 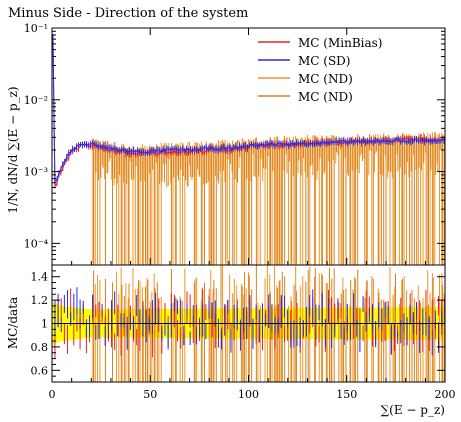 I want to click on ratio-tick-label: 1.4, so click(x=40, y=277).